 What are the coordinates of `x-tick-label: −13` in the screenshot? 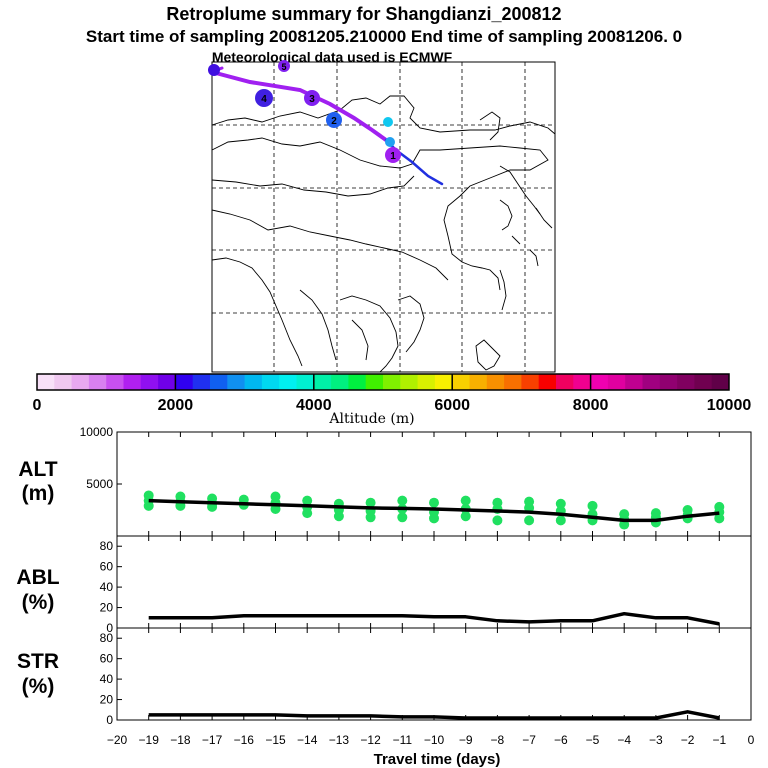 It's located at (339, 740).